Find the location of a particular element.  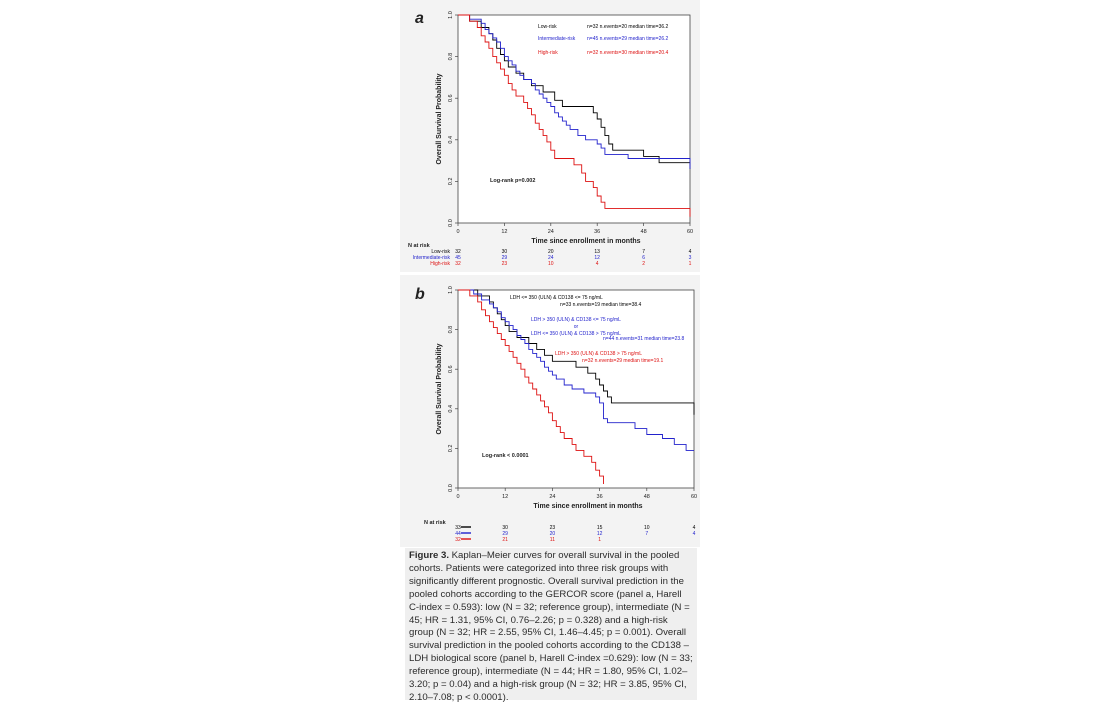

panel-label: a is located at coordinates (419, 18).